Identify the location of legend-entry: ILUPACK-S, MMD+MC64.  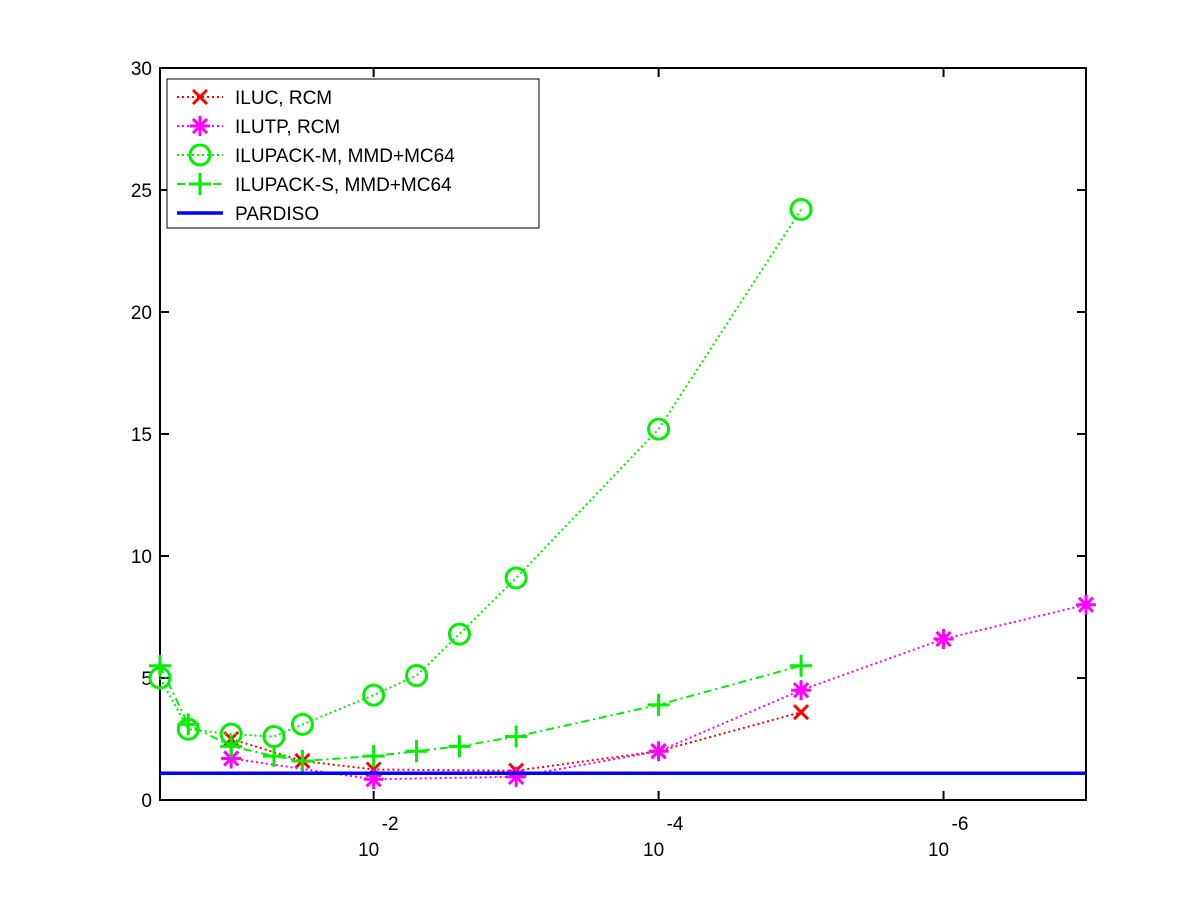
(314, 184).